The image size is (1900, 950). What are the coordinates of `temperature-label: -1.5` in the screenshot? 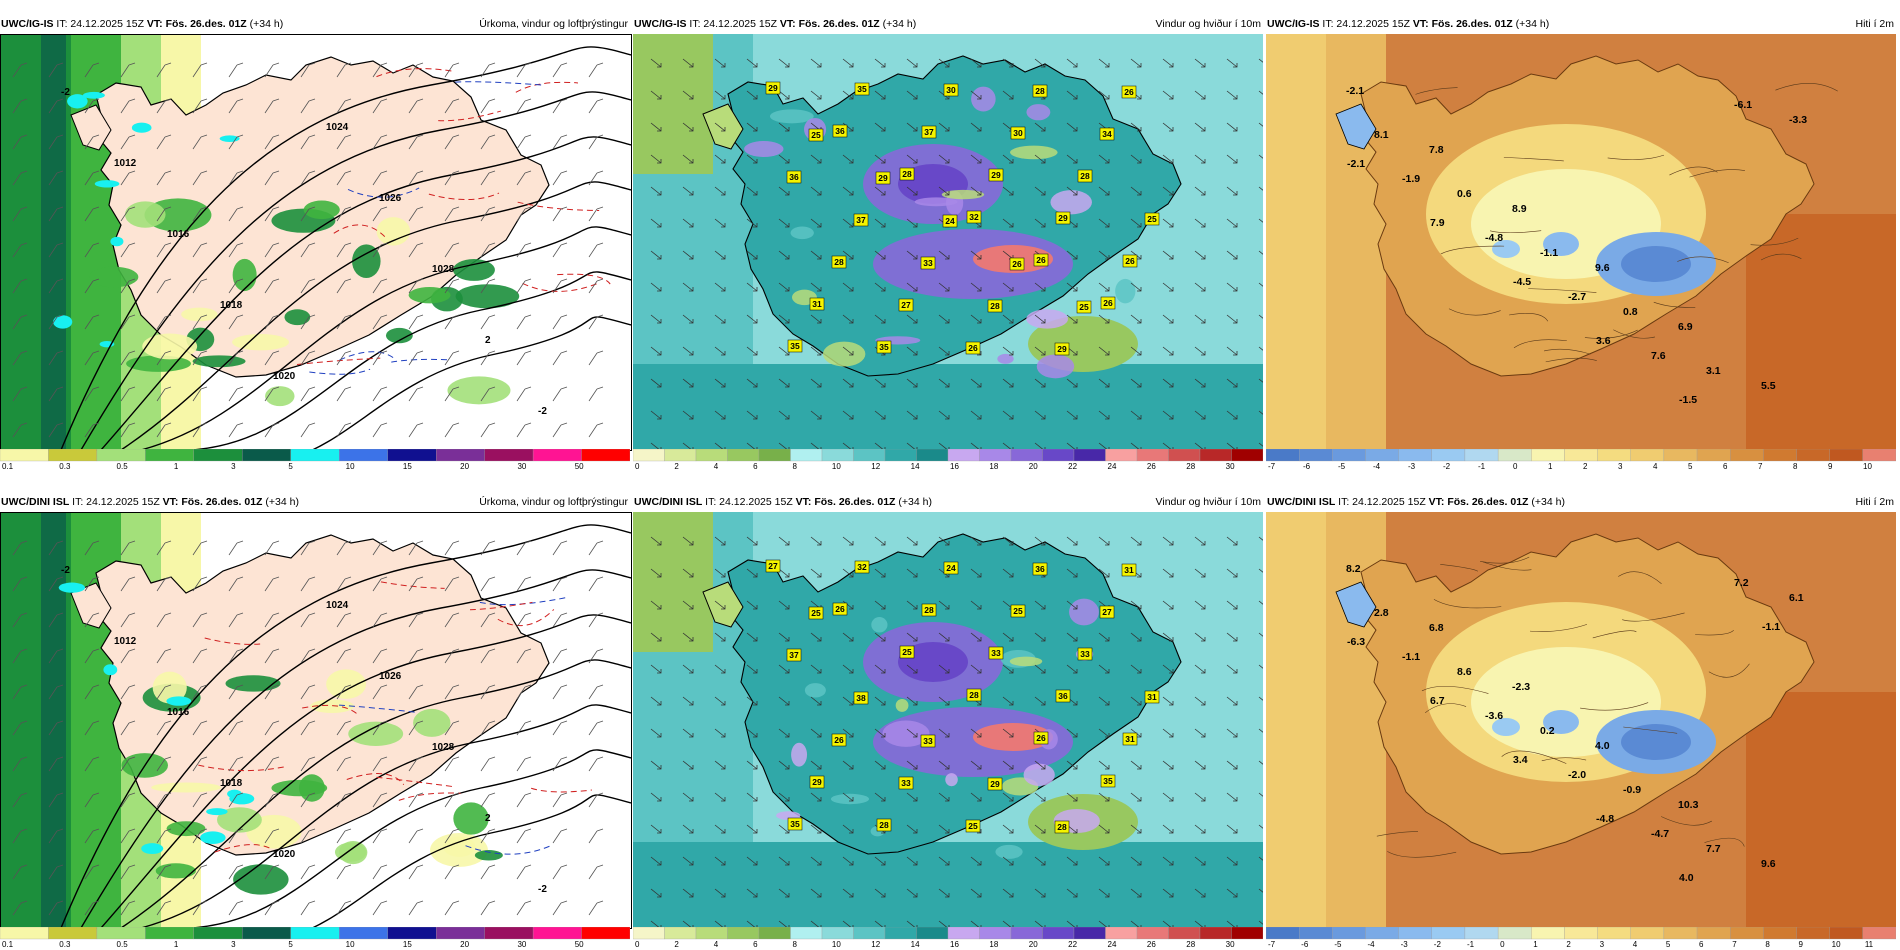 It's located at (1688, 400).